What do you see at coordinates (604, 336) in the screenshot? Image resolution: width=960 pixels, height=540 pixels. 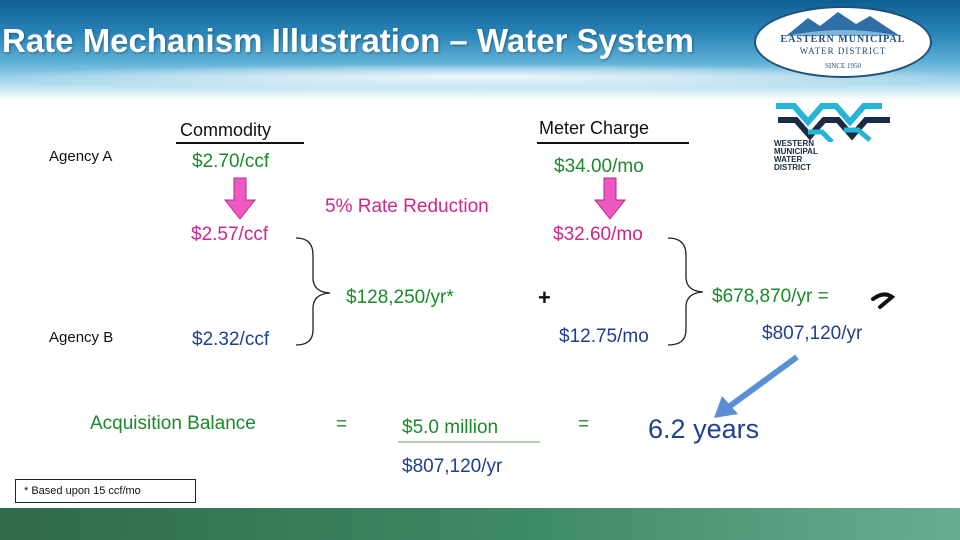 I see `meter-agency-b-rate: $12.75/mo` at bounding box center [604, 336].